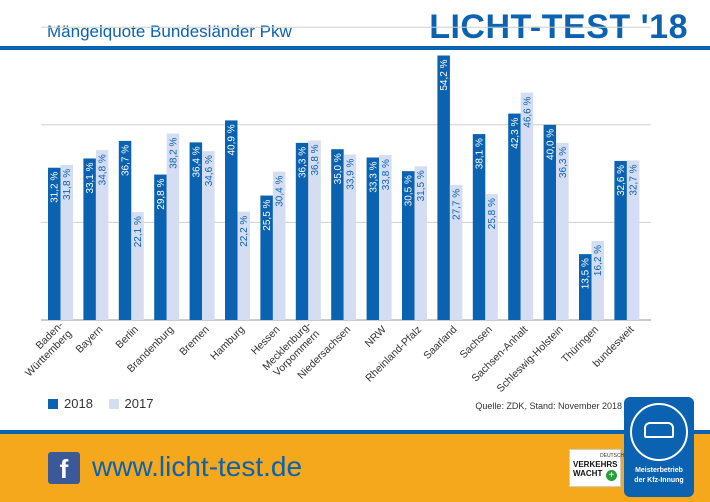 This screenshot has width=710, height=502. Describe the element at coordinates (527, 111) in the screenshot. I see `bar-label-2017-13: 46,6 %` at that location.